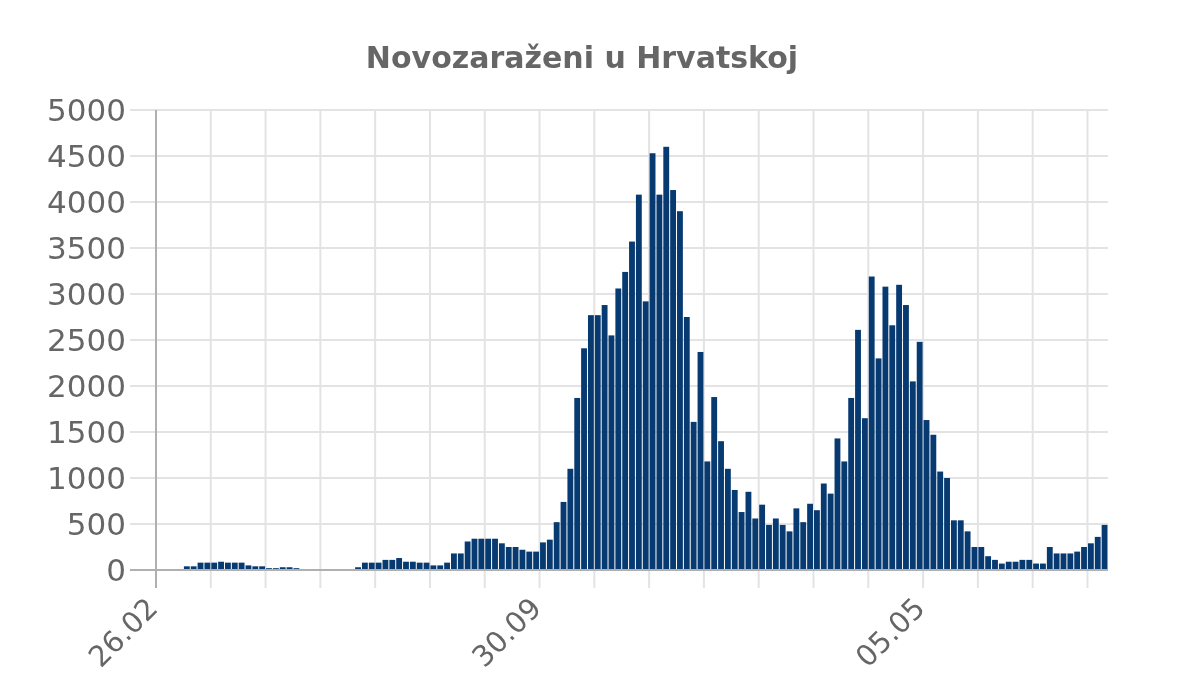  I want to click on y-tick-label: 4500, so click(86, 156).